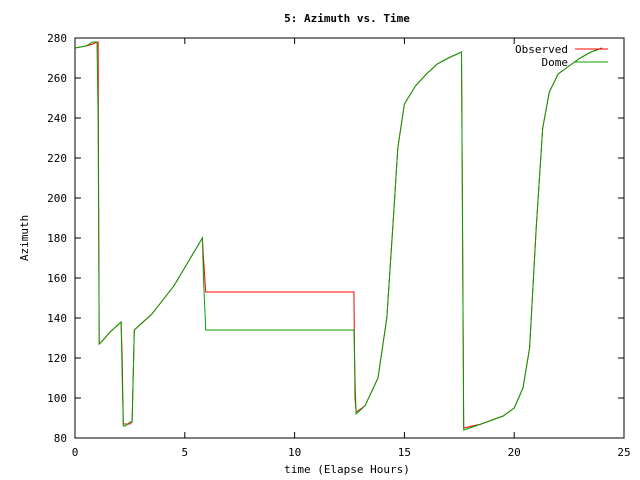  I want to click on y-tick-label: 280, so click(57, 38).